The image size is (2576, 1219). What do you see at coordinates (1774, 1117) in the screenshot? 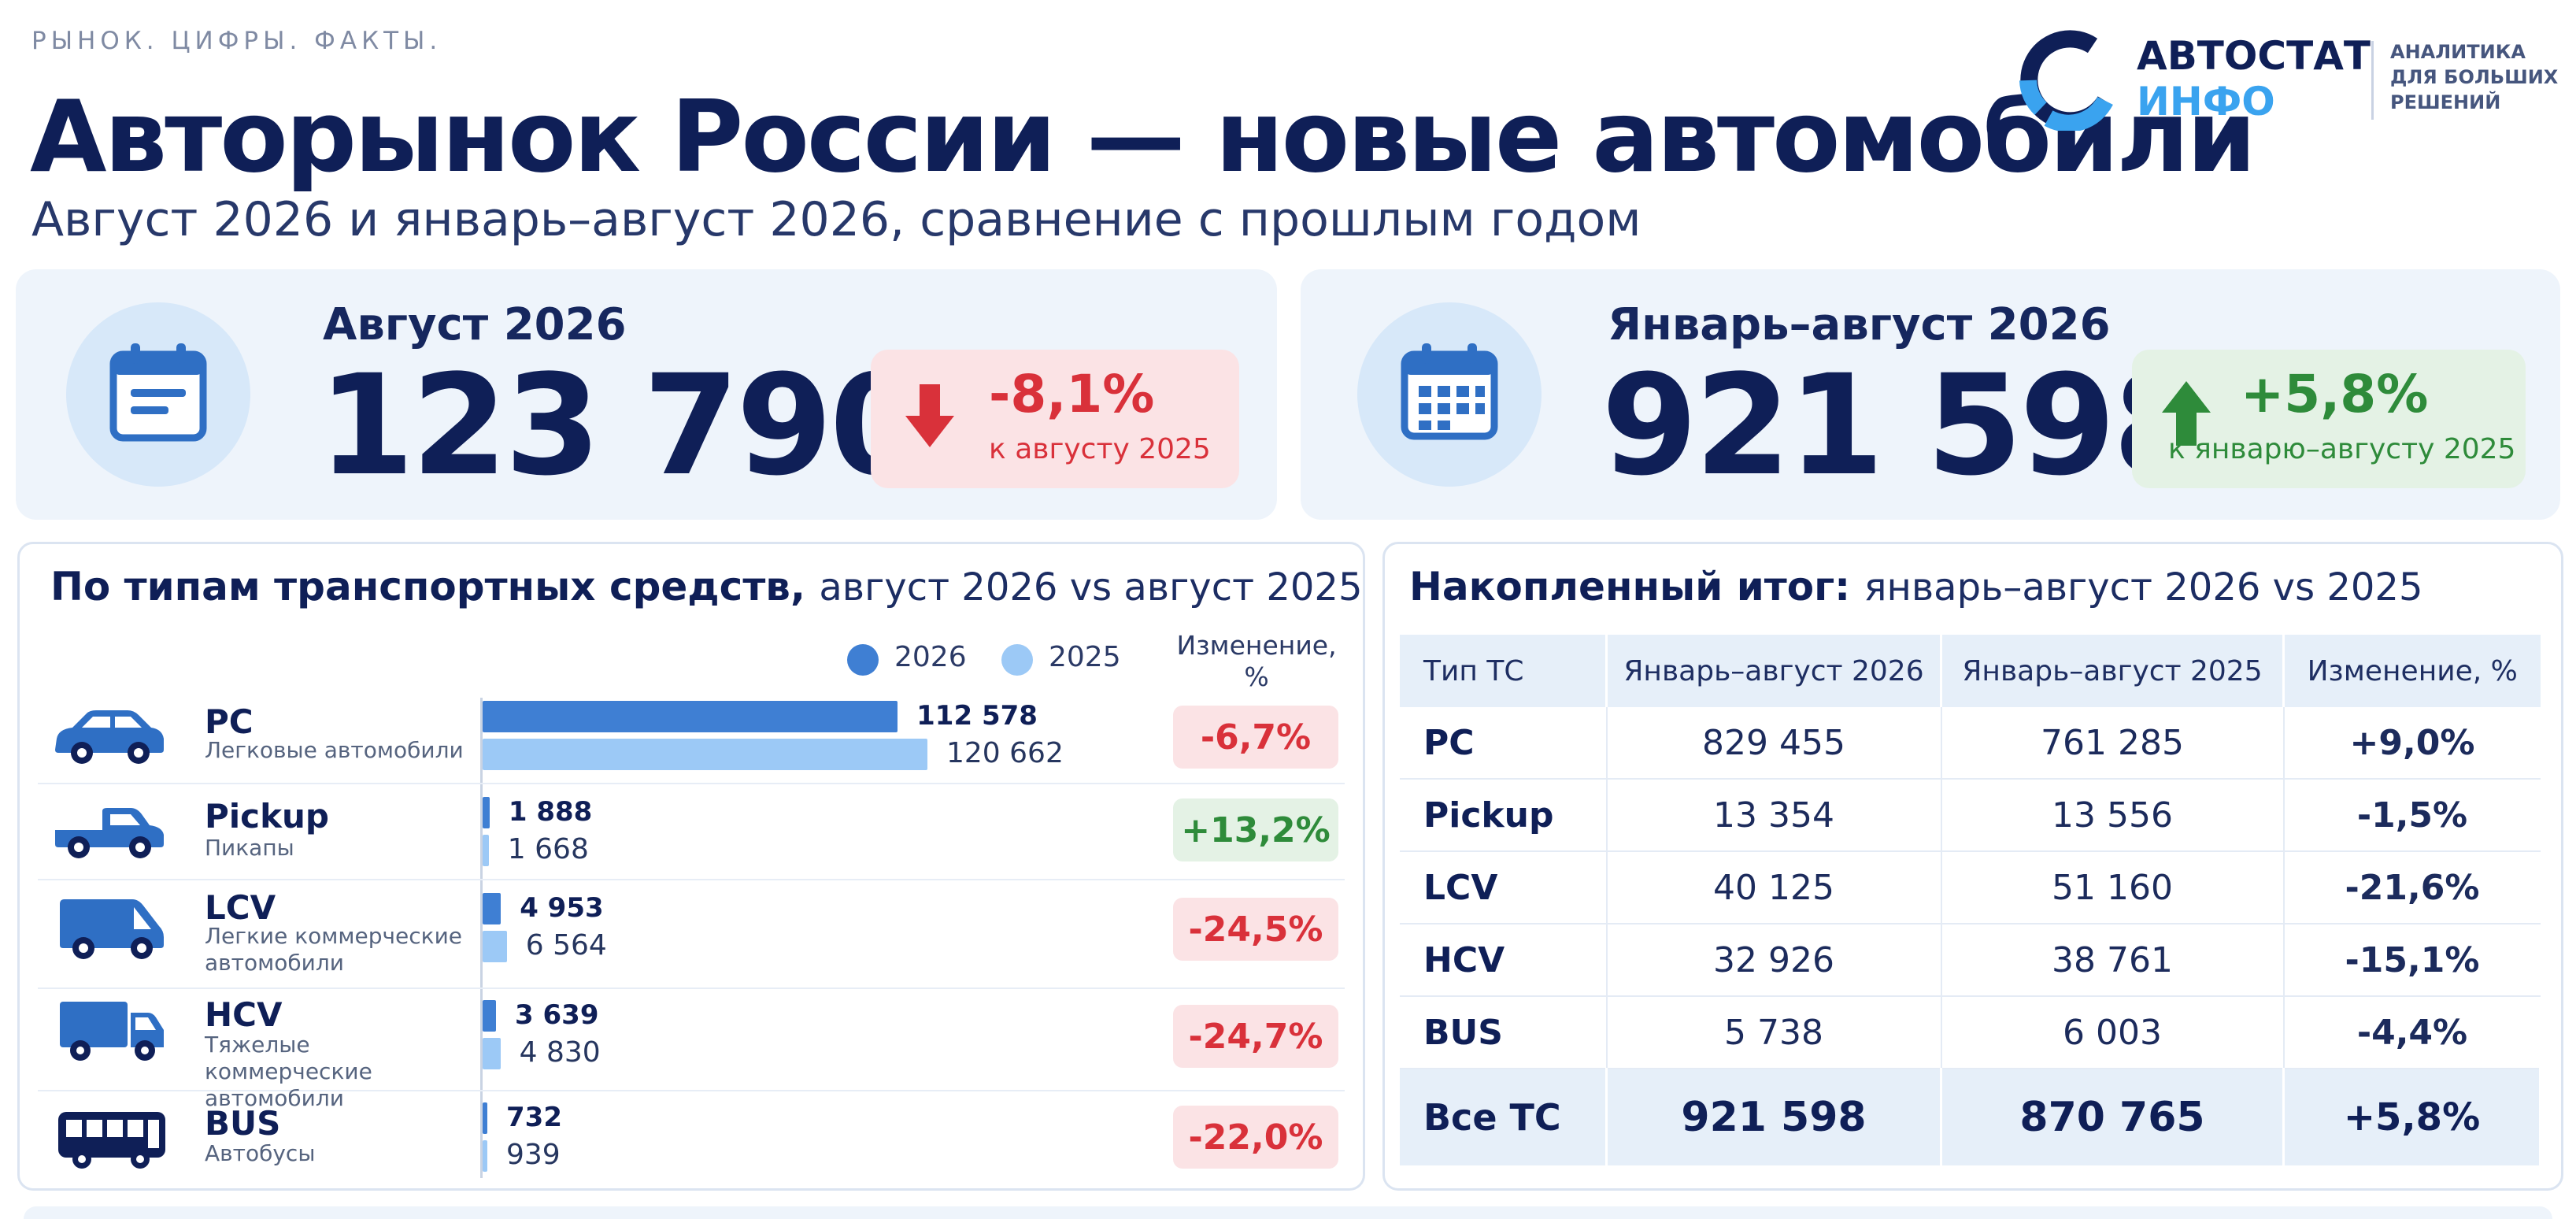
I see `cell-2026: 921 598` at bounding box center [1774, 1117].